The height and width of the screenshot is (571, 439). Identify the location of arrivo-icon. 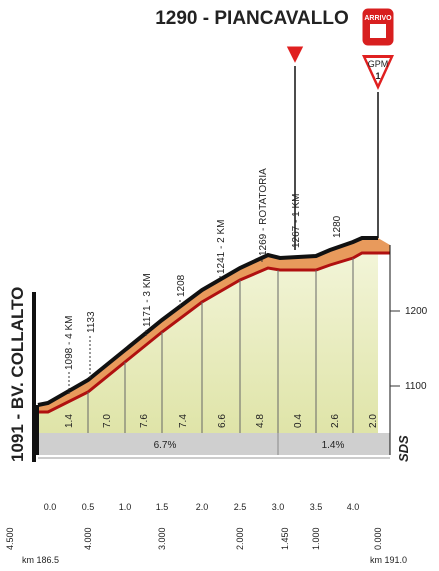
(378, 31).